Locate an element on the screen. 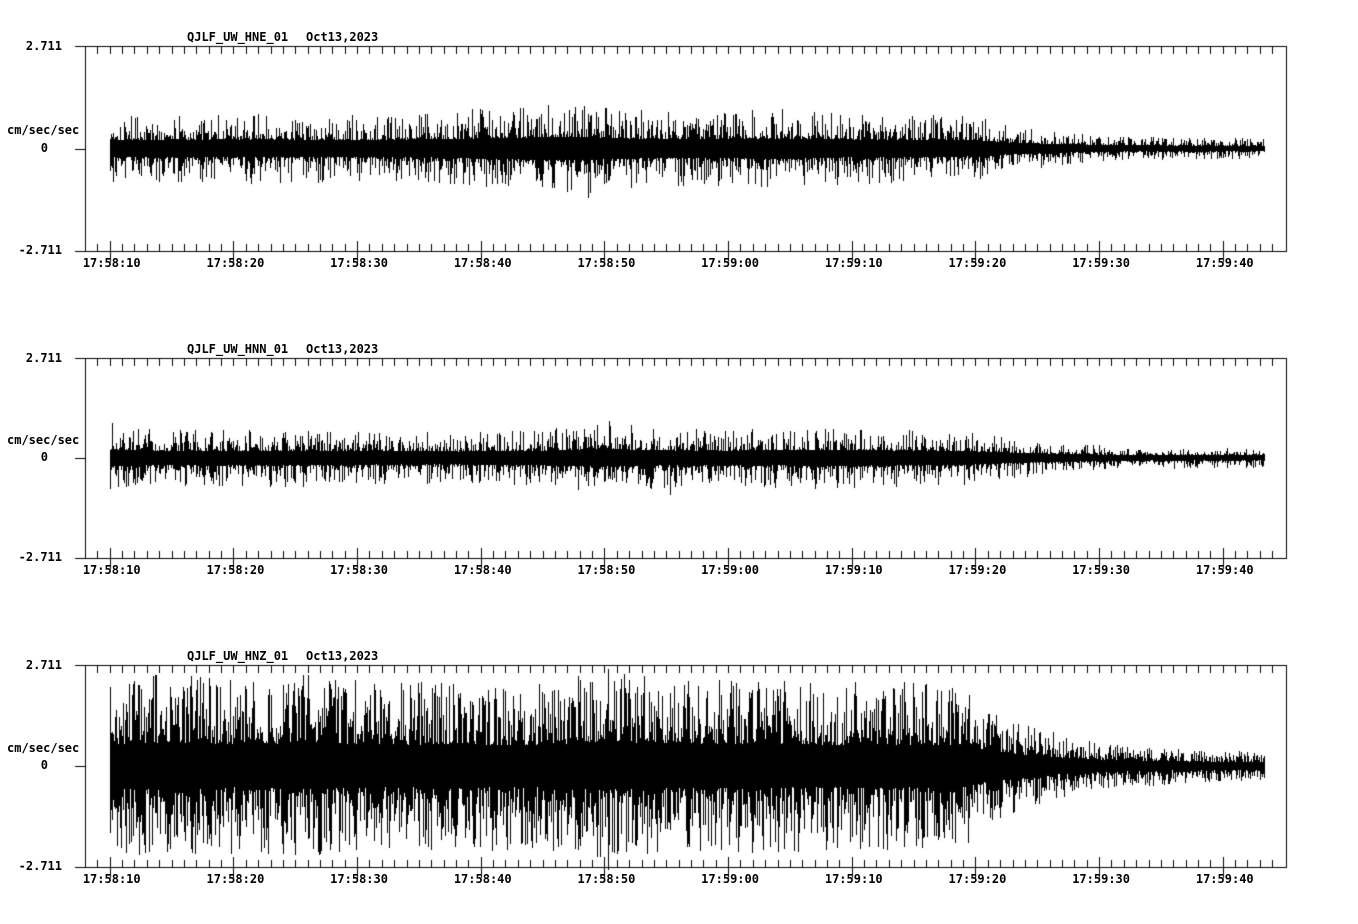  station-id-label: QJLF_UW_HNZ_01 is located at coordinates (238, 656).